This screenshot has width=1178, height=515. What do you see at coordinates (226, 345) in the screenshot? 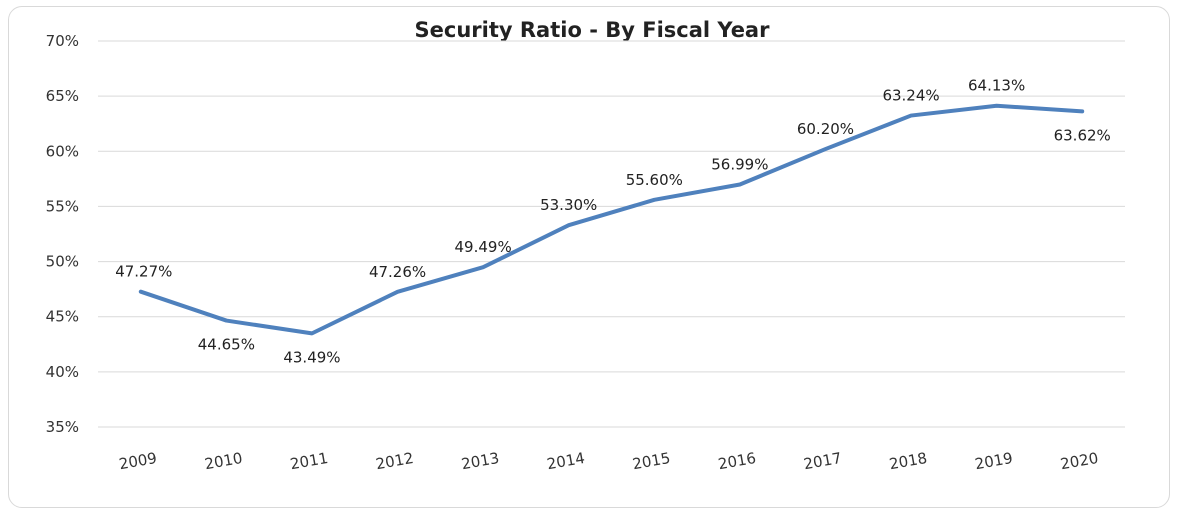
I see `data-label: 44.65%` at bounding box center [226, 345].